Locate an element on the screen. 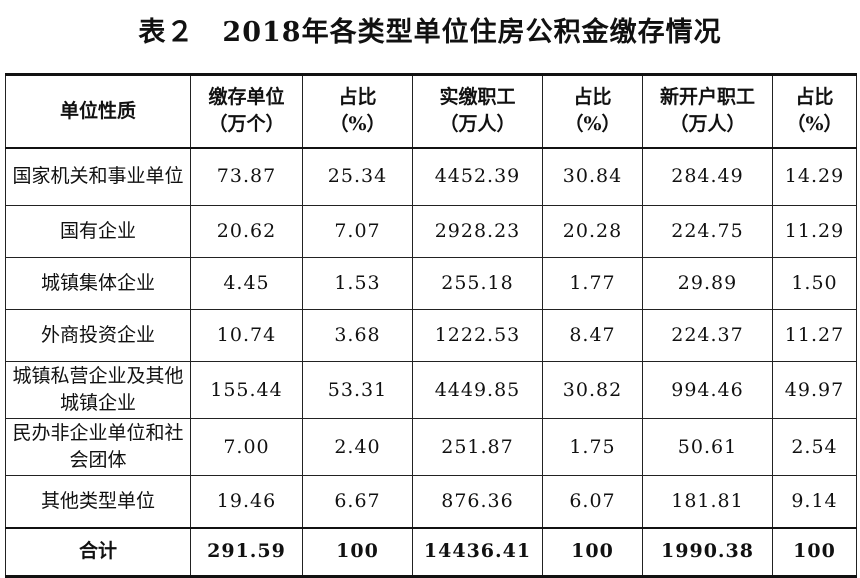  cell-workers: 876.36 is located at coordinates (477, 501).